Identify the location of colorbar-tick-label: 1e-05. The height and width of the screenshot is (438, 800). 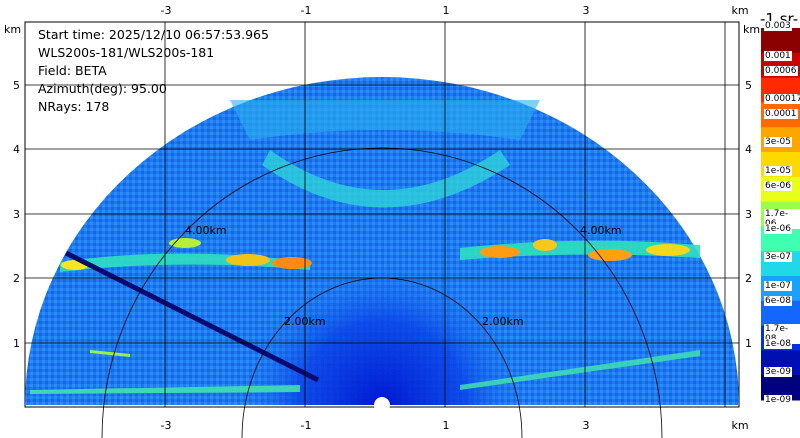
(778, 171).